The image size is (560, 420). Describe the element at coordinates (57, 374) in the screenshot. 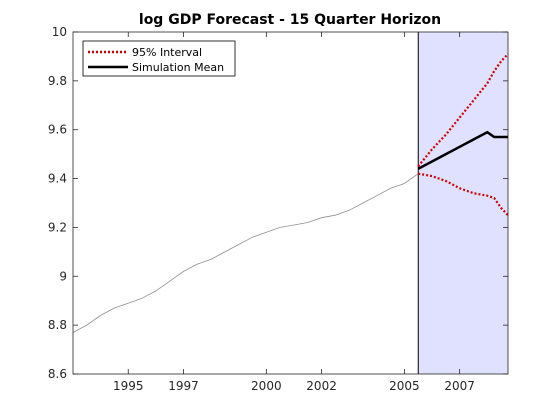

I see `y-tick-label: 8.6` at that location.